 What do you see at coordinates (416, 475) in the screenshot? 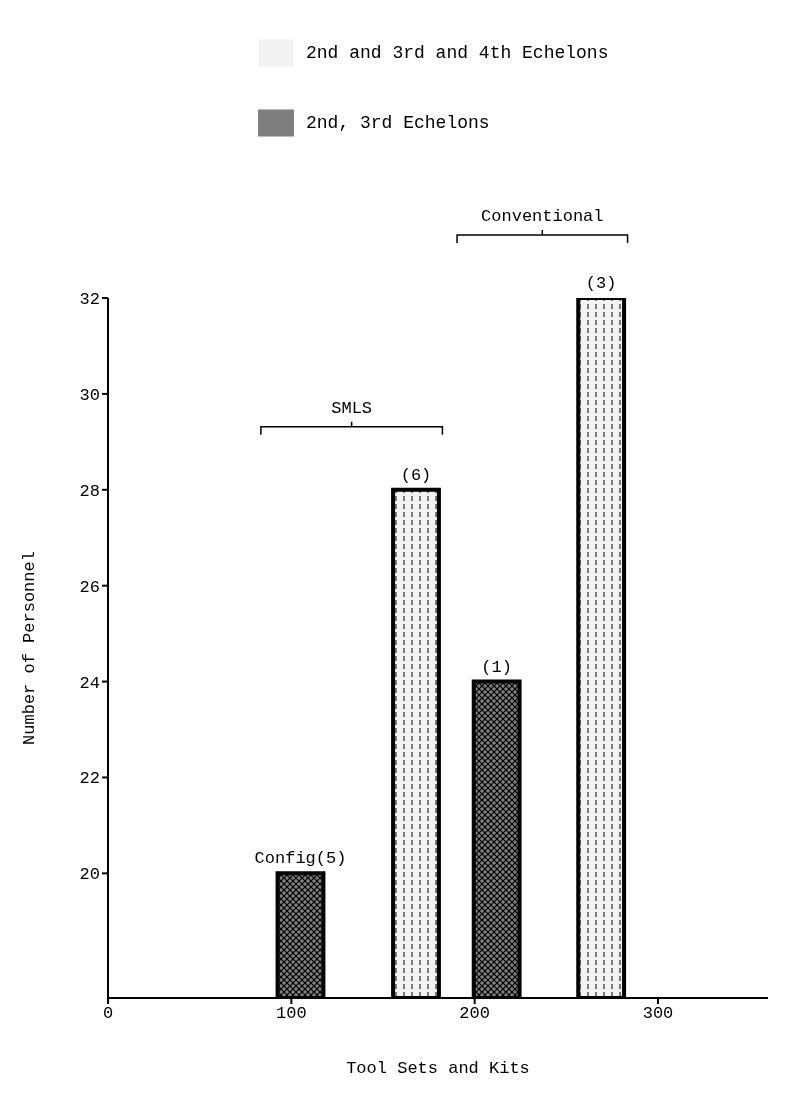
I see `annotation: (6)` at bounding box center [416, 475].